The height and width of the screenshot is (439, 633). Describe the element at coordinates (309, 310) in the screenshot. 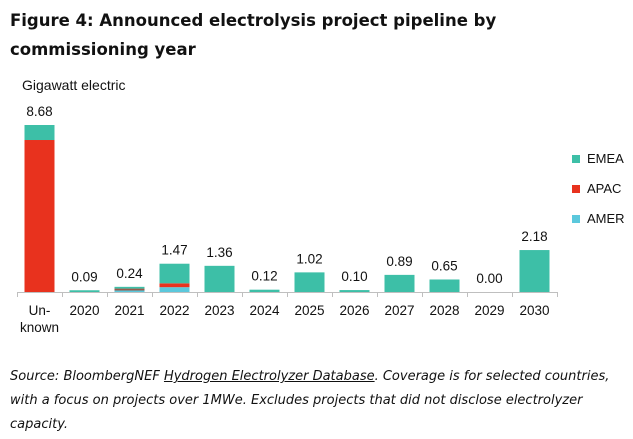

I see `category-label: 2025` at that location.